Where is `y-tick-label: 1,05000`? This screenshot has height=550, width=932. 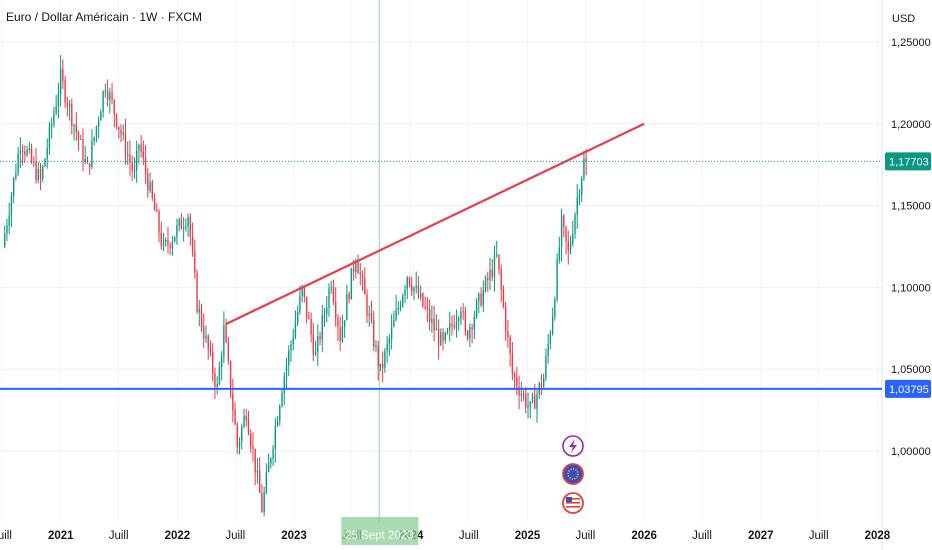 y-tick-label: 1,05000 is located at coordinates (911, 370).